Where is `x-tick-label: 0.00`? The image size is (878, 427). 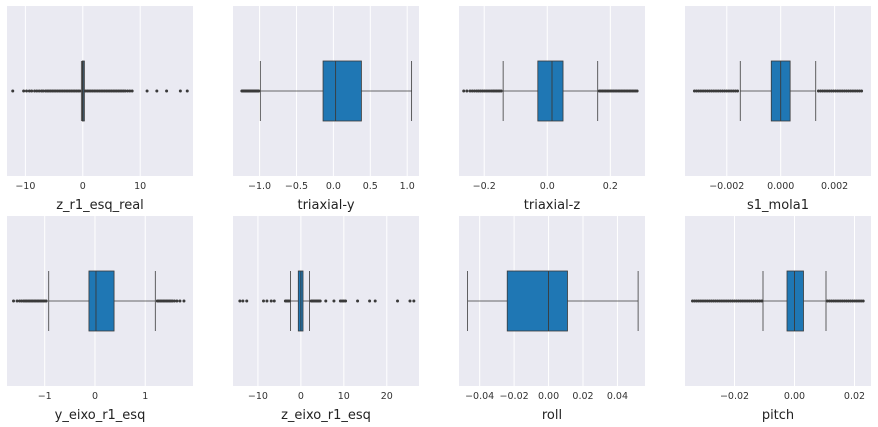
x-tick-label: 0.00 is located at coordinates (548, 396).